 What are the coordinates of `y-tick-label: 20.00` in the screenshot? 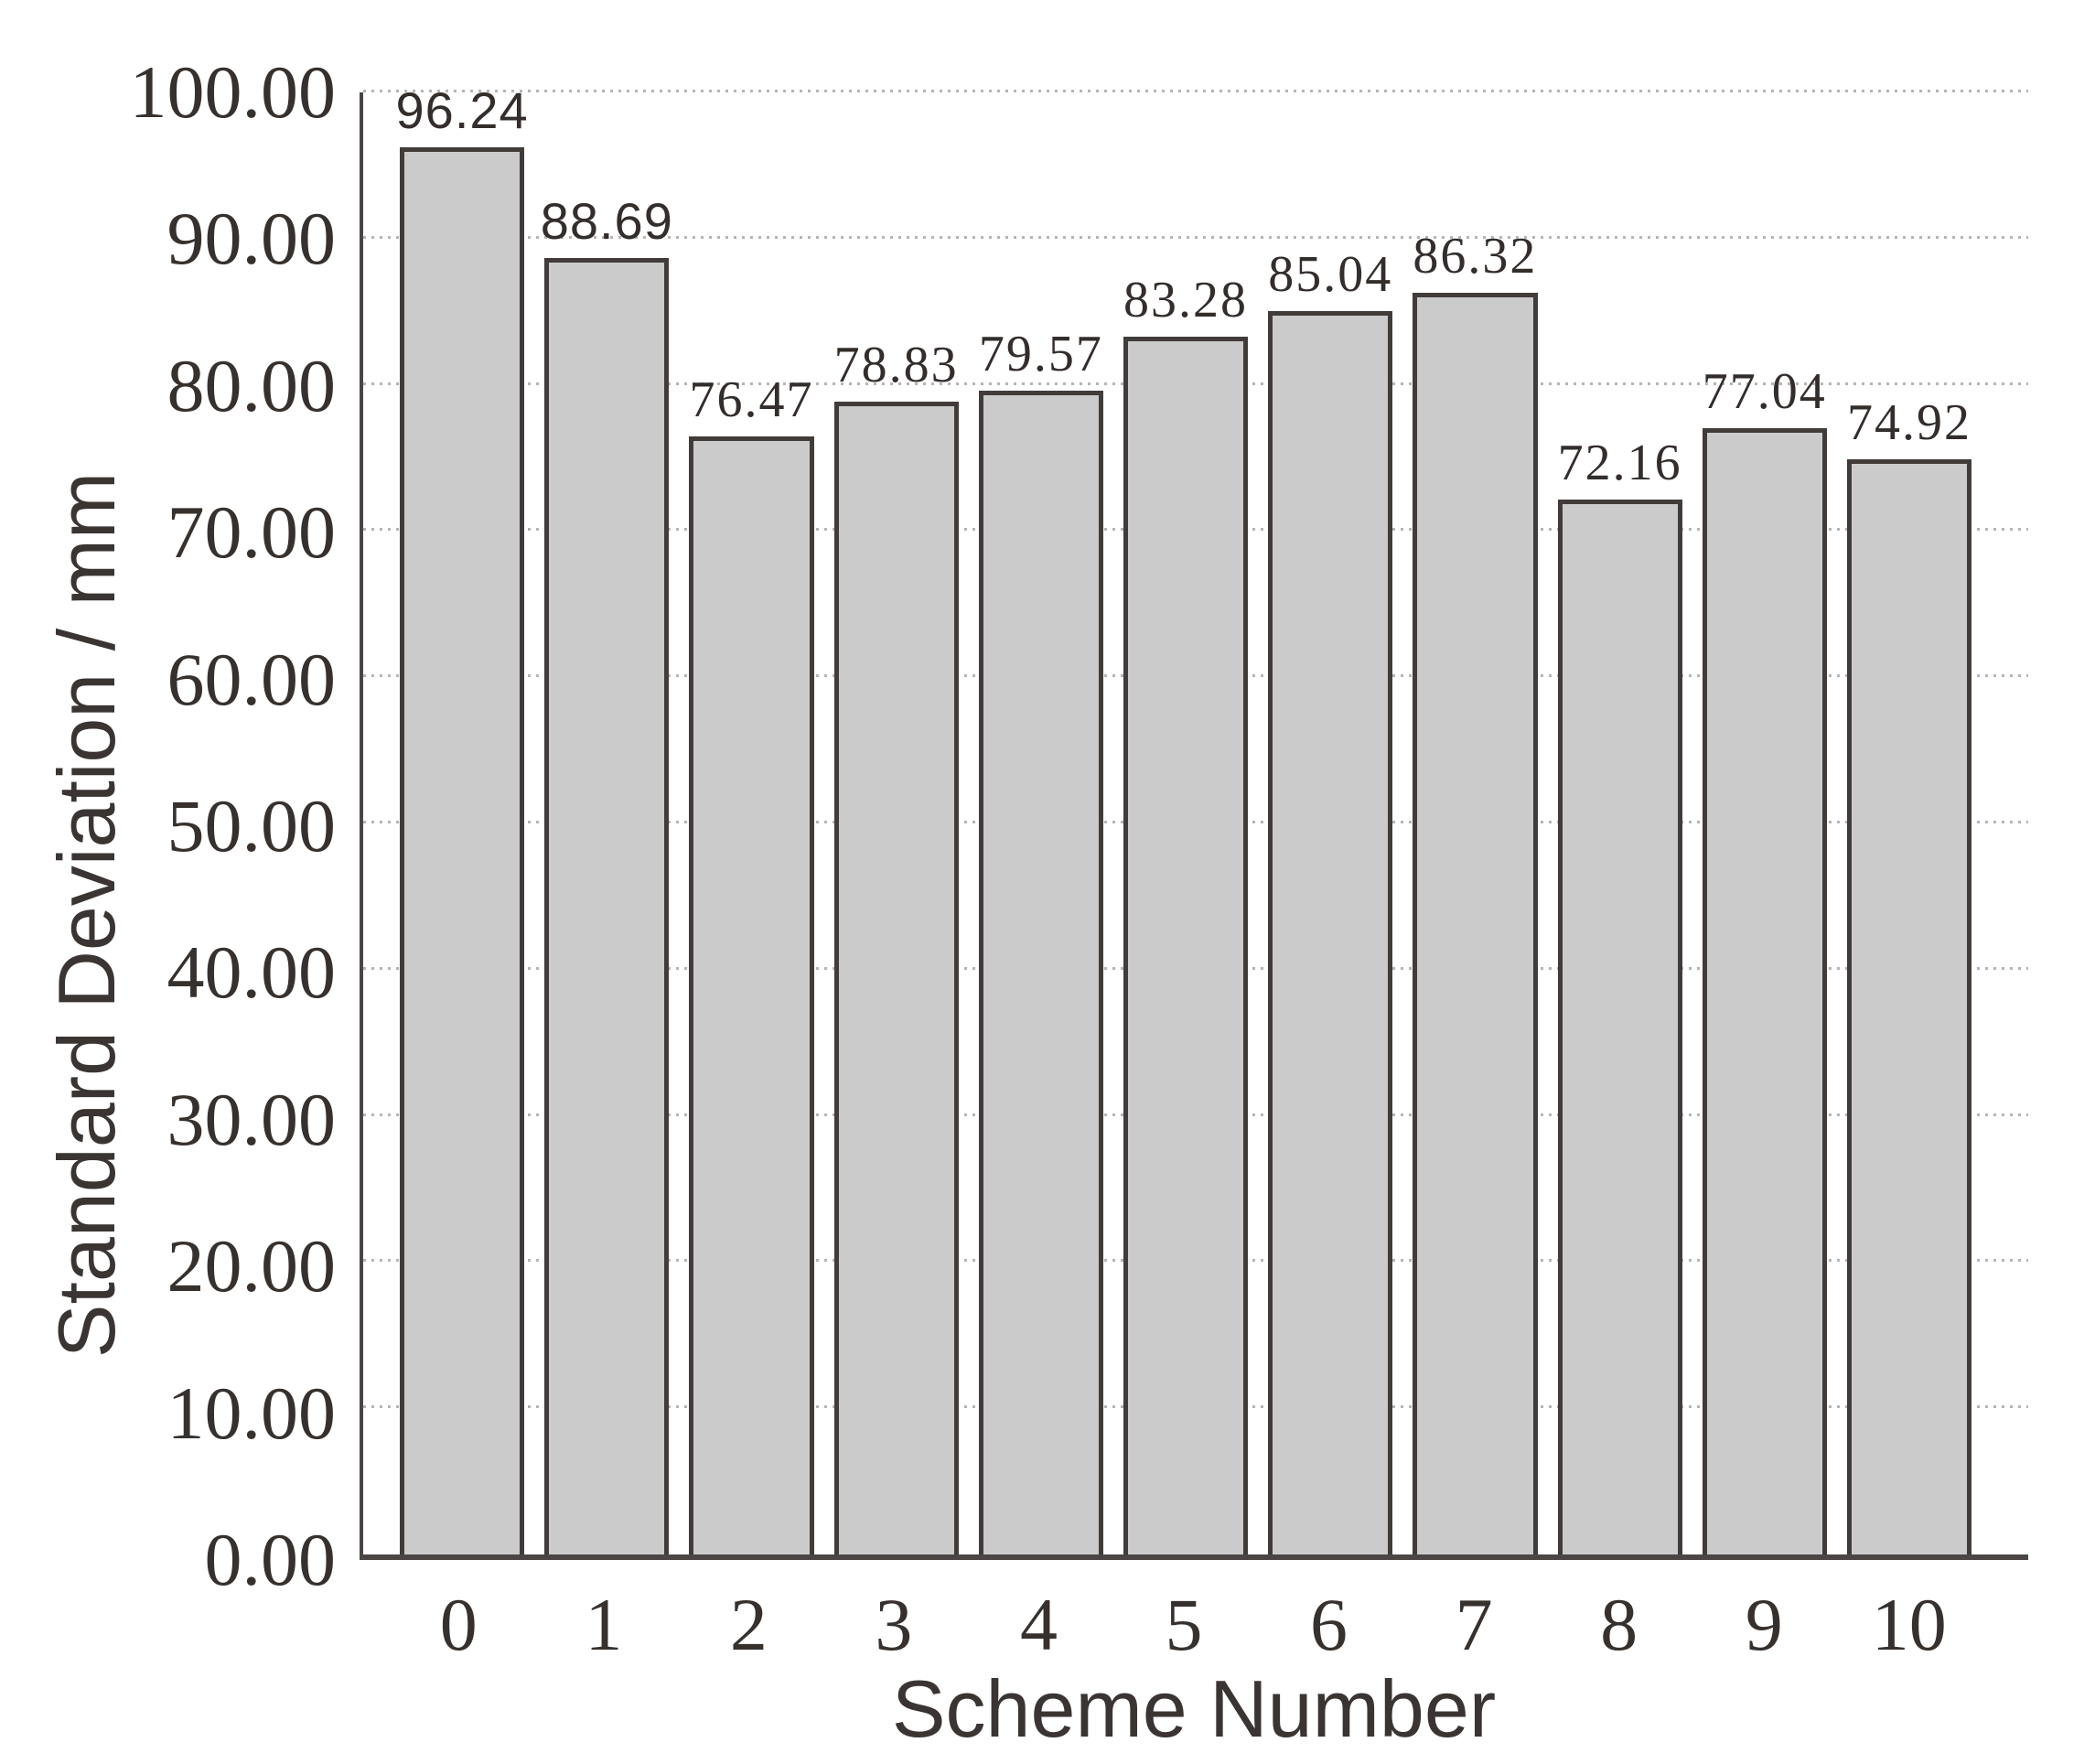 It's located at (252, 1266).